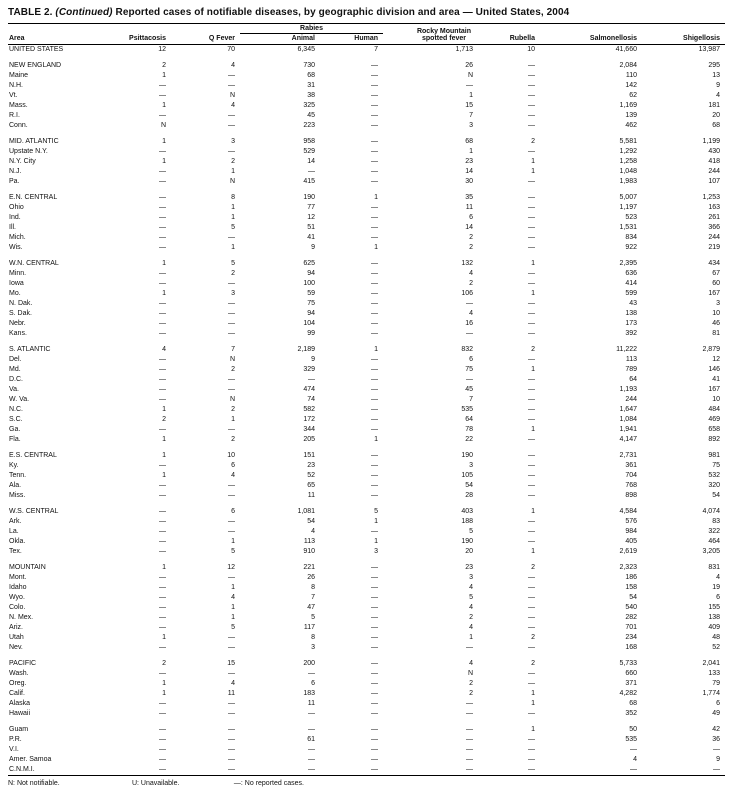 The width and height of the screenshot is (733, 806). I want to click on footnote-unavailable: U: Unavailable., so click(155, 783).